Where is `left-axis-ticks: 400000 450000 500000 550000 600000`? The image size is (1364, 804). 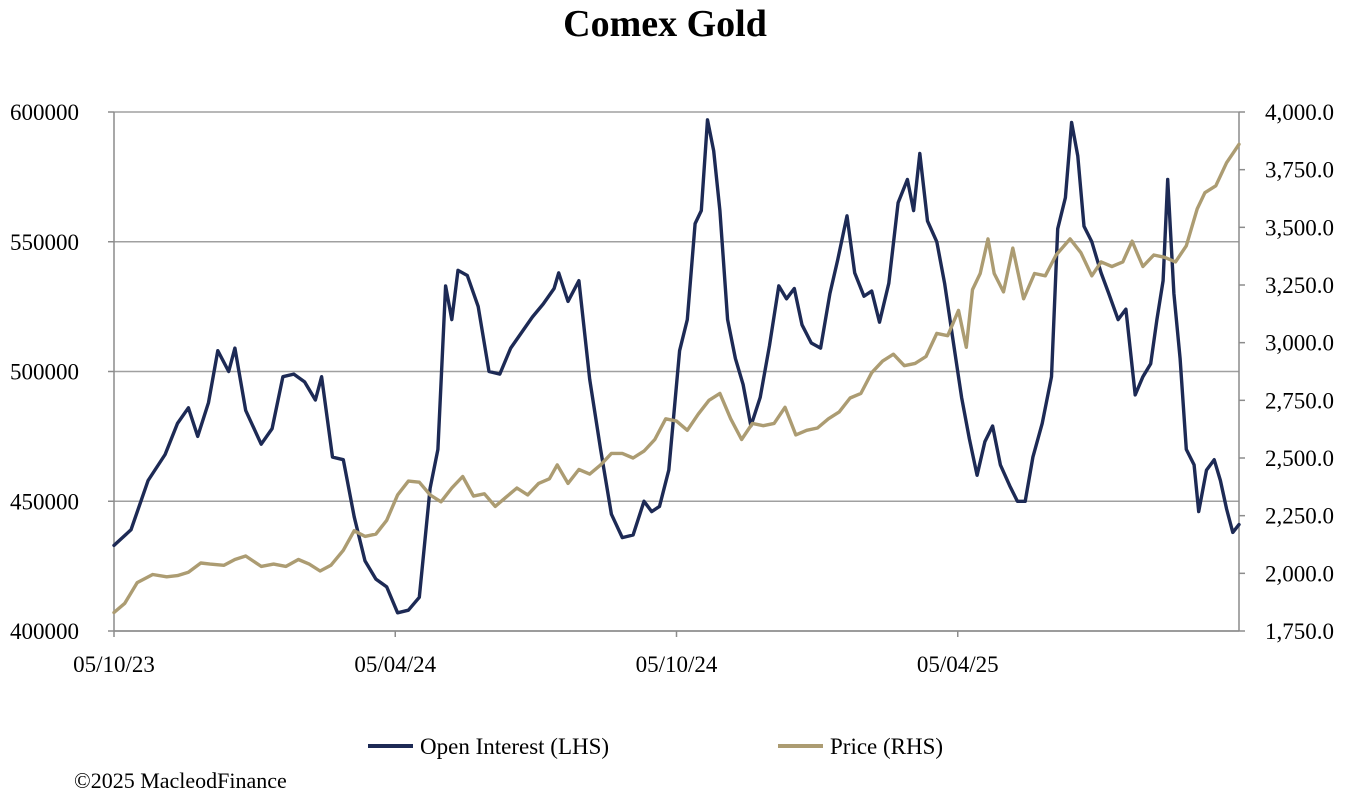
left-axis-ticks: 400000 450000 500000 550000 600000 is located at coordinates (62, 372).